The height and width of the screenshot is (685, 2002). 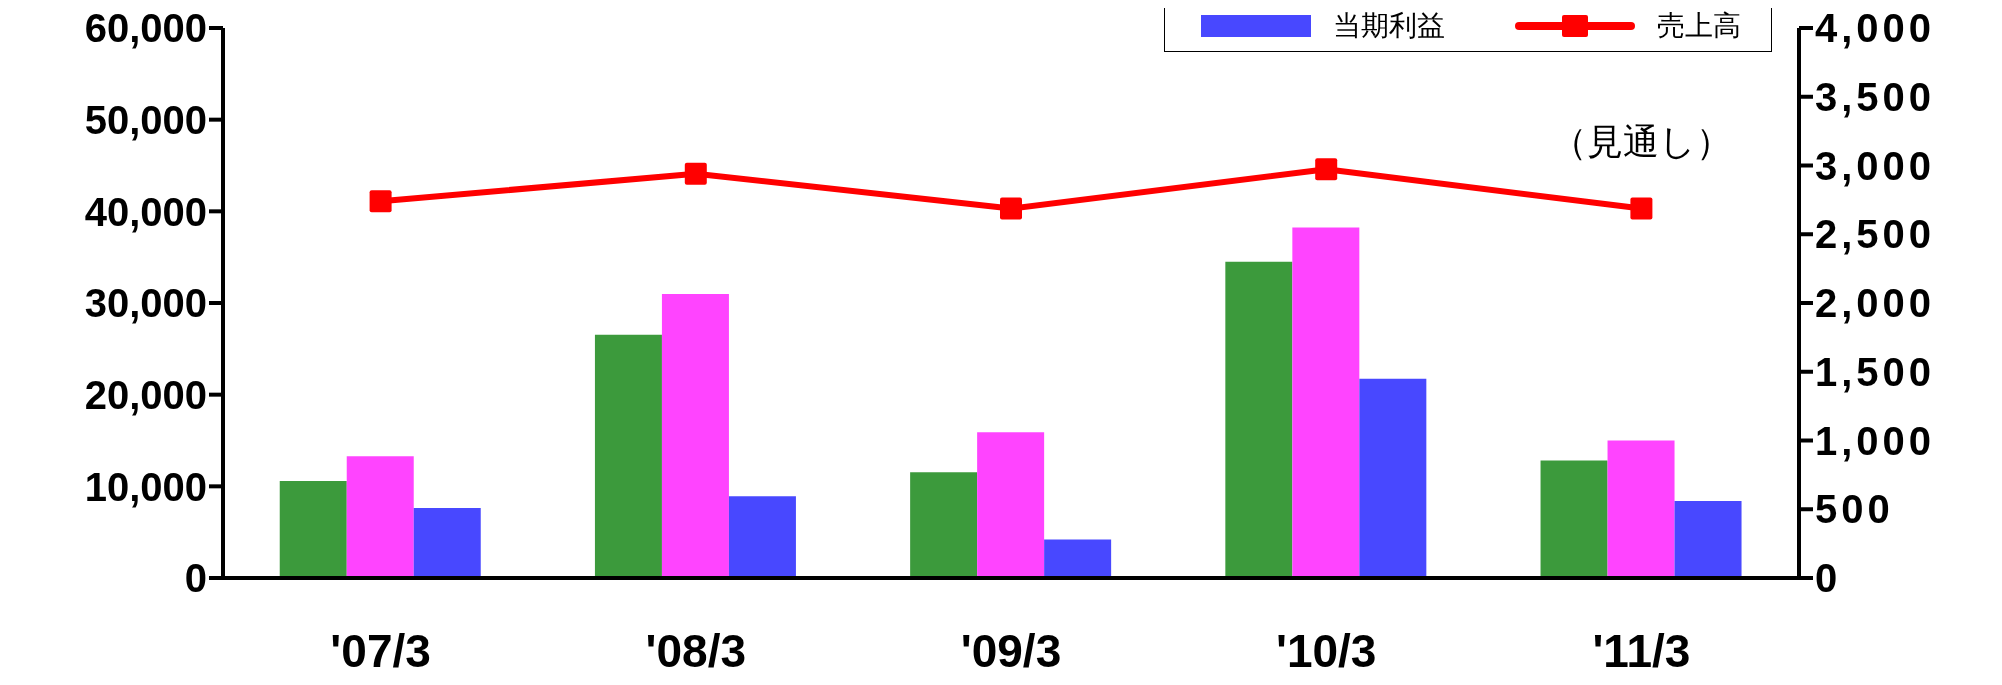 I want to click on legend-label: 売上高, so click(x=1699, y=26).